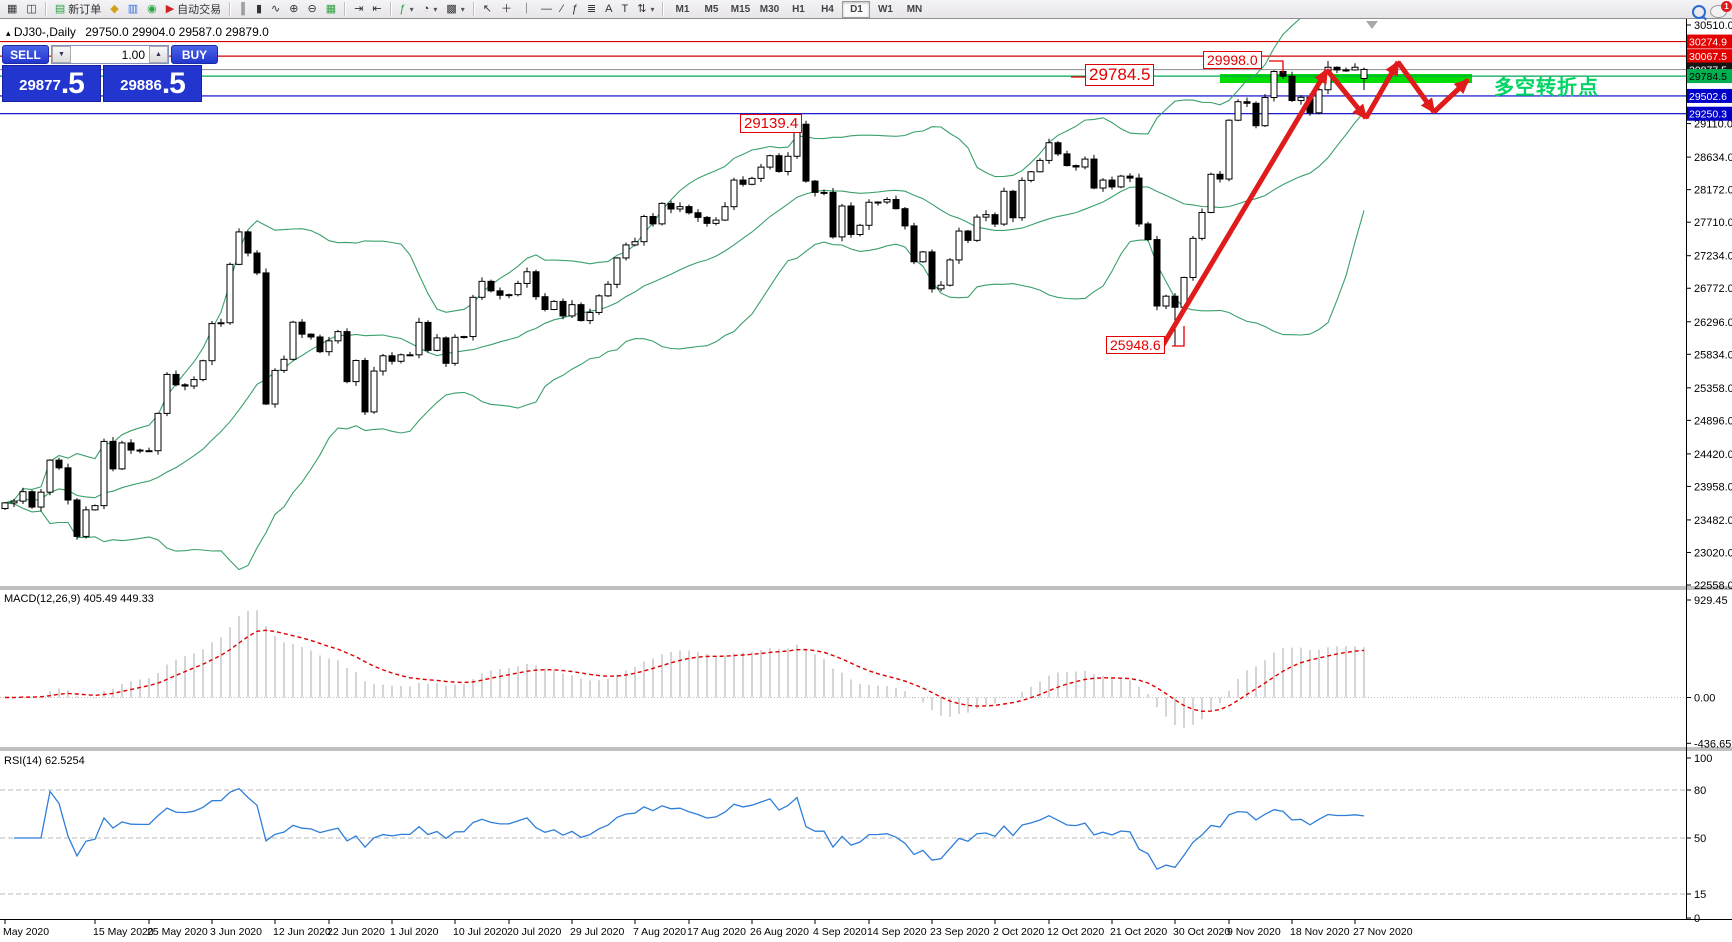 This screenshot has height=942, width=1732. I want to click on profiles-button: ◫, so click(31, 9).